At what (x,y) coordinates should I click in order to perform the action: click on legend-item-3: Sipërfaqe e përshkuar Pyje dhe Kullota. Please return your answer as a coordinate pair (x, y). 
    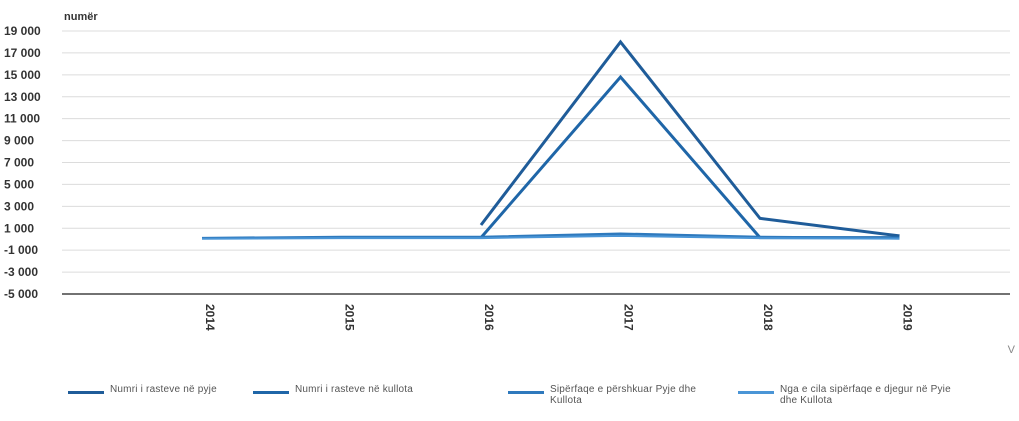
    Looking at the image, I should click on (619, 395).